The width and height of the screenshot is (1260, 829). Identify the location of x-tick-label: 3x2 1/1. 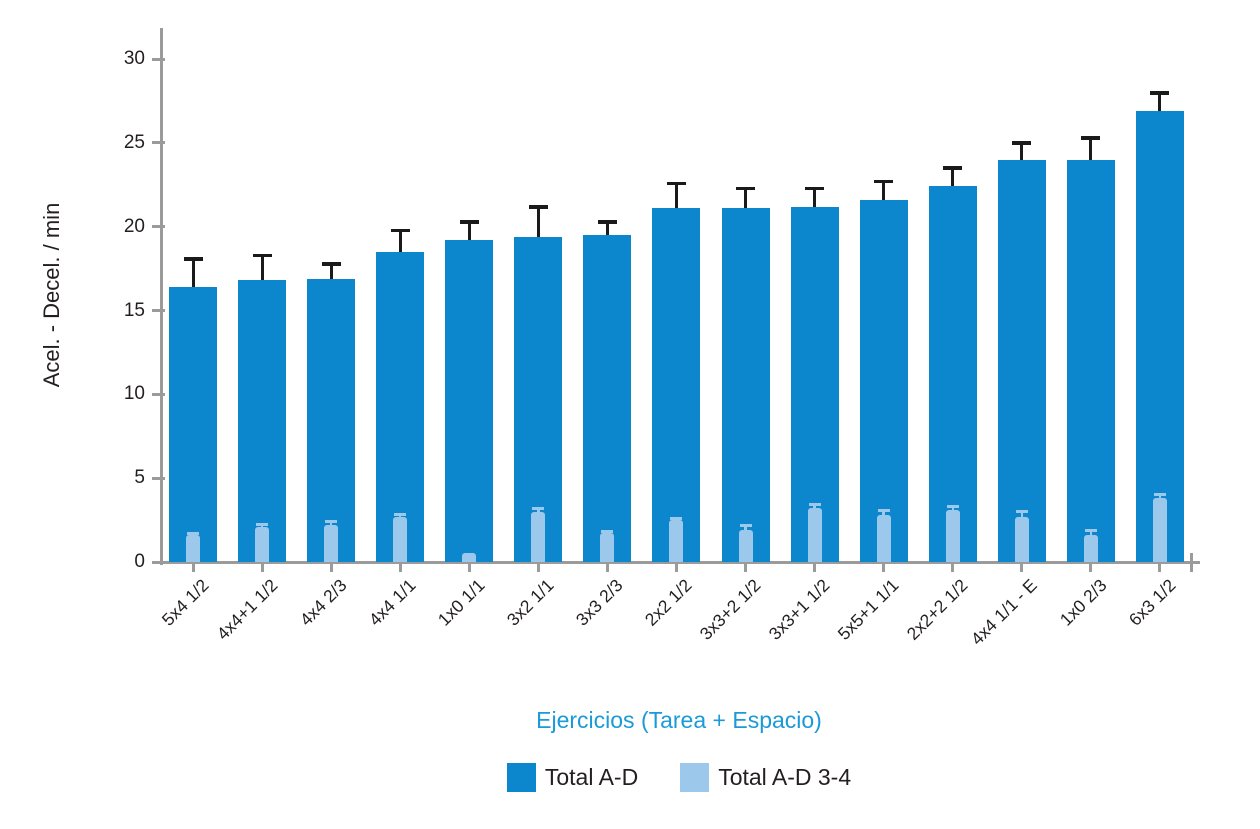
(530, 602).